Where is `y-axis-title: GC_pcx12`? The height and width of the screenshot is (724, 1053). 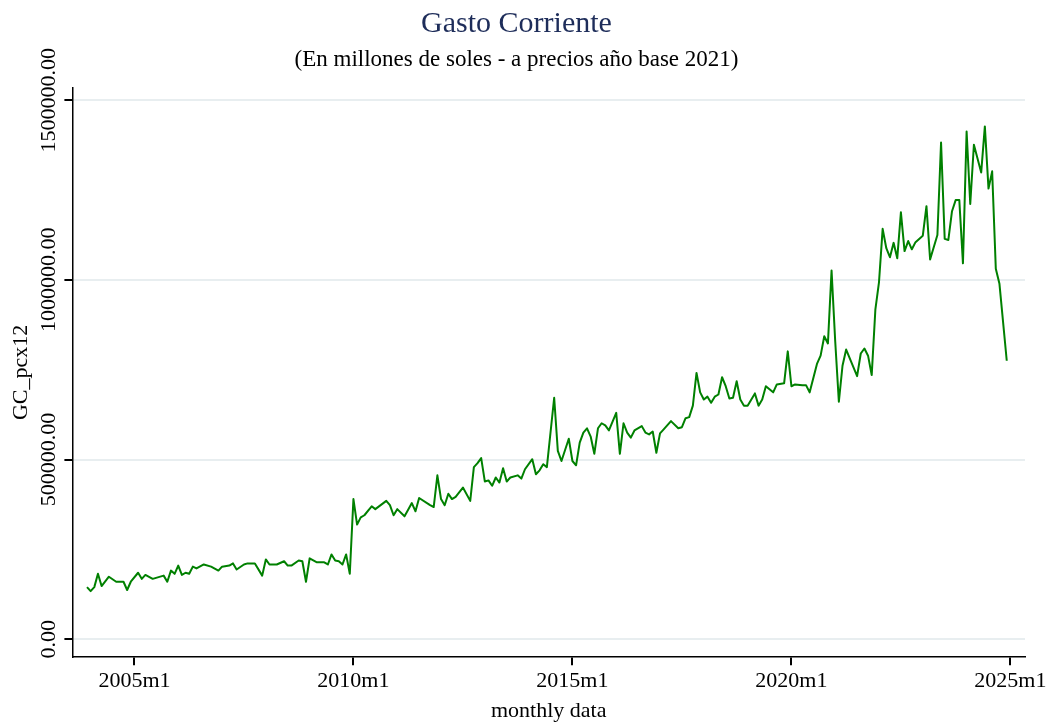
y-axis-title: GC_pcx12 is located at coordinates (19, 372).